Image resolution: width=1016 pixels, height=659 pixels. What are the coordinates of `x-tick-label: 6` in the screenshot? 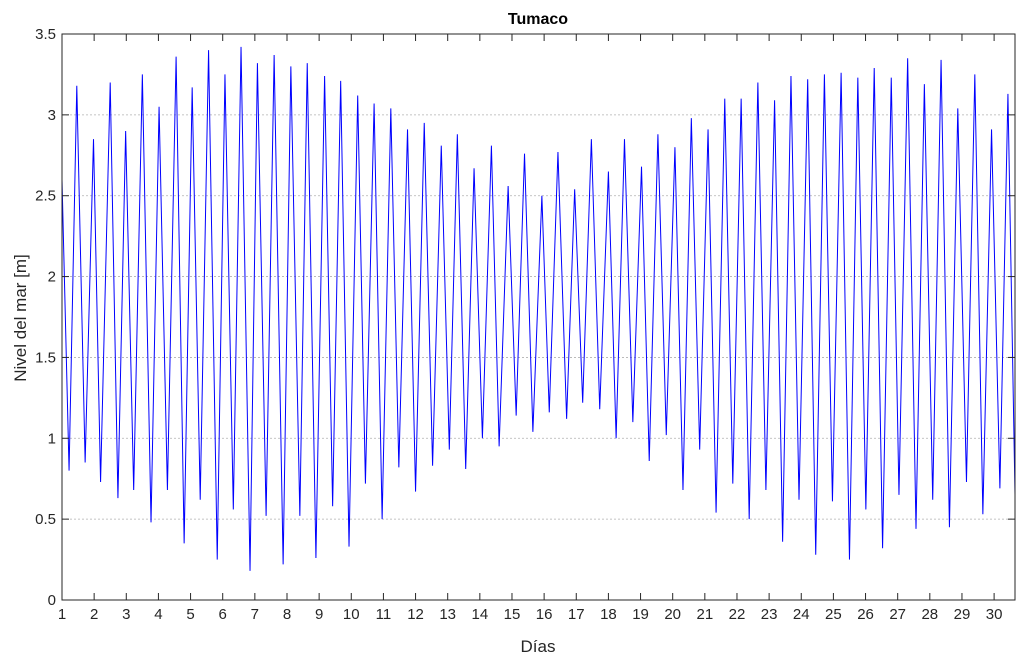 It's located at (223, 614).